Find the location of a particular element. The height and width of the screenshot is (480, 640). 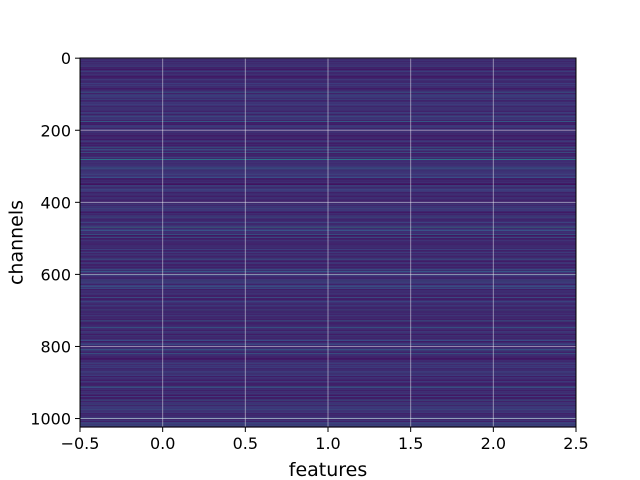

y-tick-label: 0 is located at coordinates (66, 58).